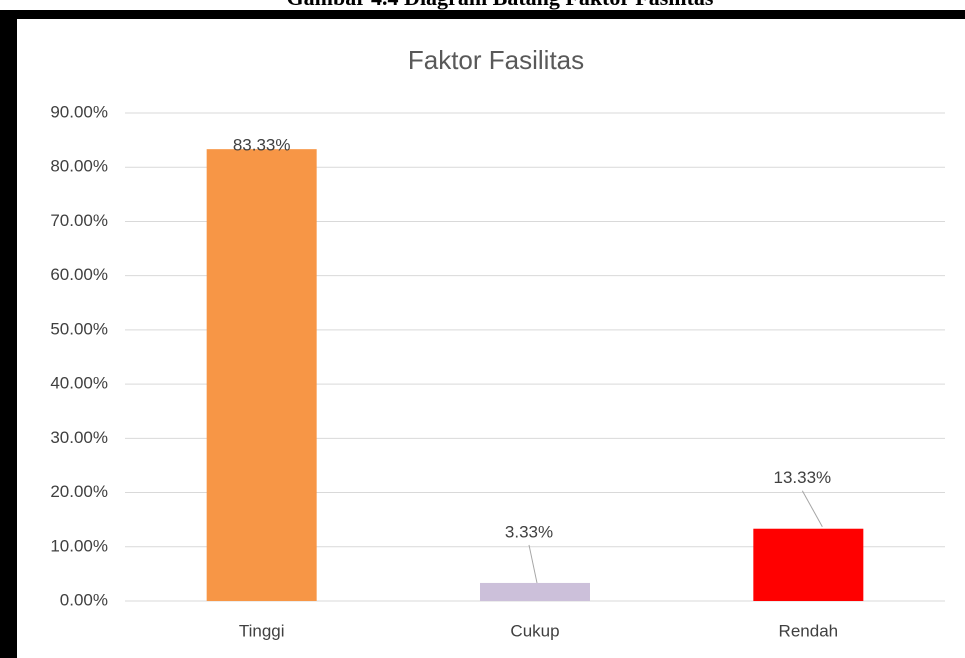 The image size is (965, 658). What do you see at coordinates (496, 60) in the screenshot?
I see `chart-title: Faktor Fasilitas` at bounding box center [496, 60].